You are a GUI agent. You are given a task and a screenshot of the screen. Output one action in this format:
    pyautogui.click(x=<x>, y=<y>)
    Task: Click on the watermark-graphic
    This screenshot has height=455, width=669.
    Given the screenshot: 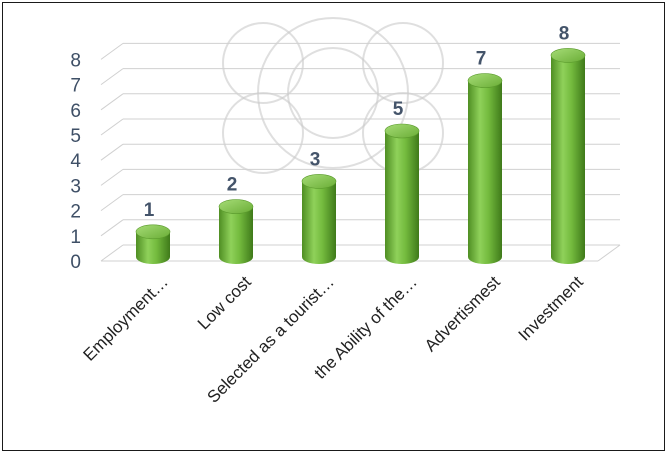 What is the action you would take?
    pyautogui.click(x=333, y=95)
    